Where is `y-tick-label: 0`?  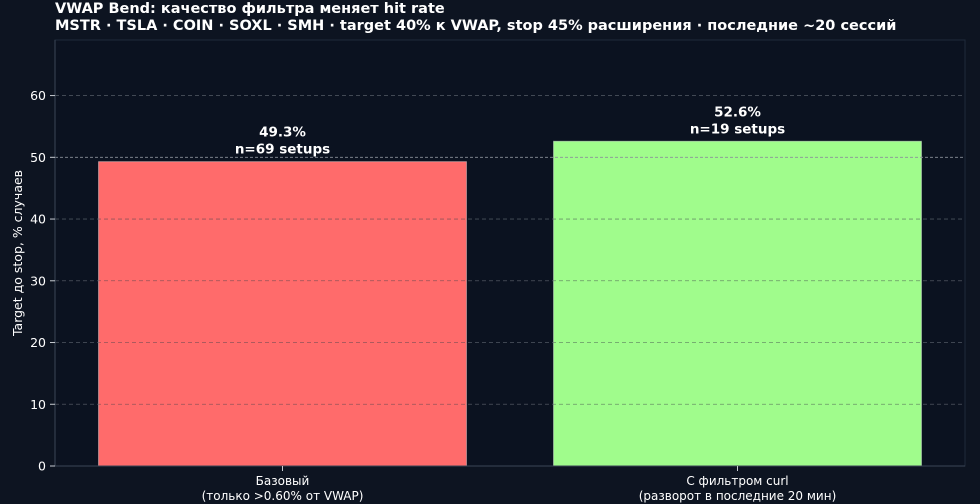 y-tick-label: 0 is located at coordinates (42, 466).